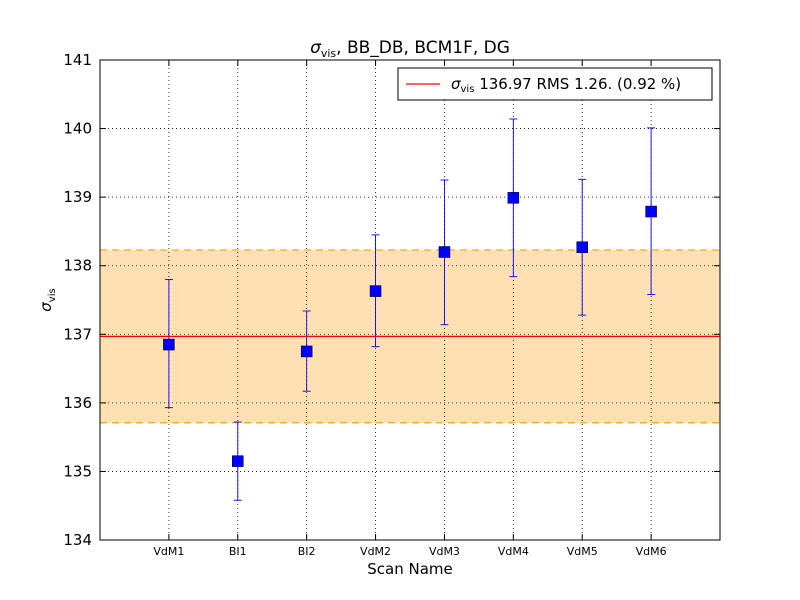  I want to click on x-tick-label: VdM4, so click(513, 551).